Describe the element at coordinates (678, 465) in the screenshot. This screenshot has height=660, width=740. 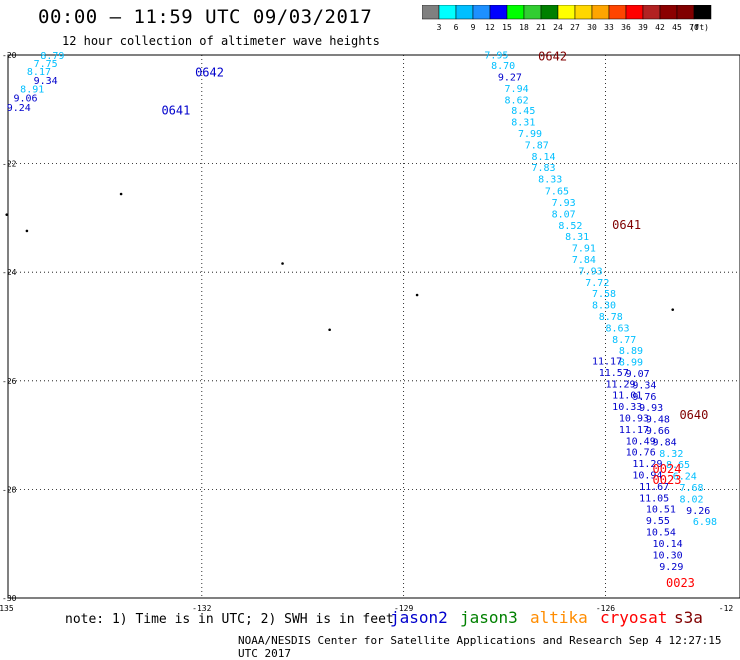
I see `wave-height-reading: 8.65` at that location.